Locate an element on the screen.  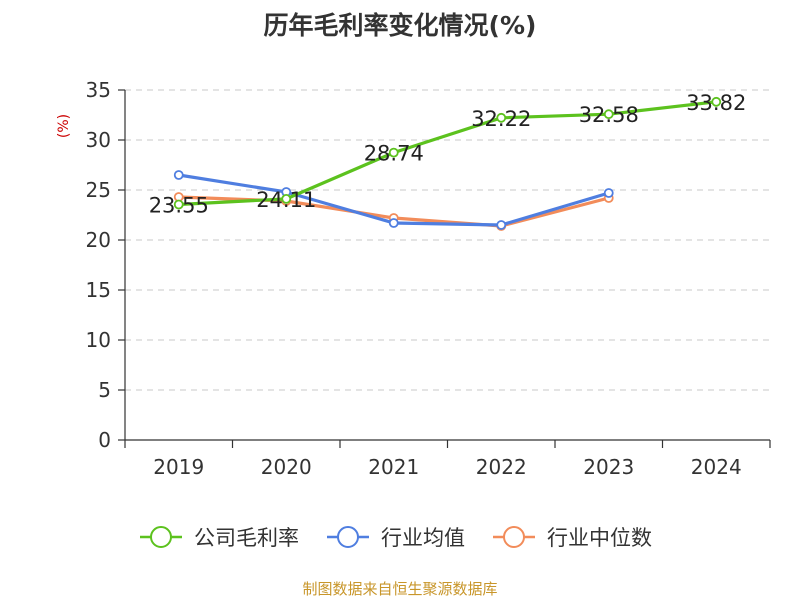
y-tick-label-25: 25 is located at coordinates (98, 190).